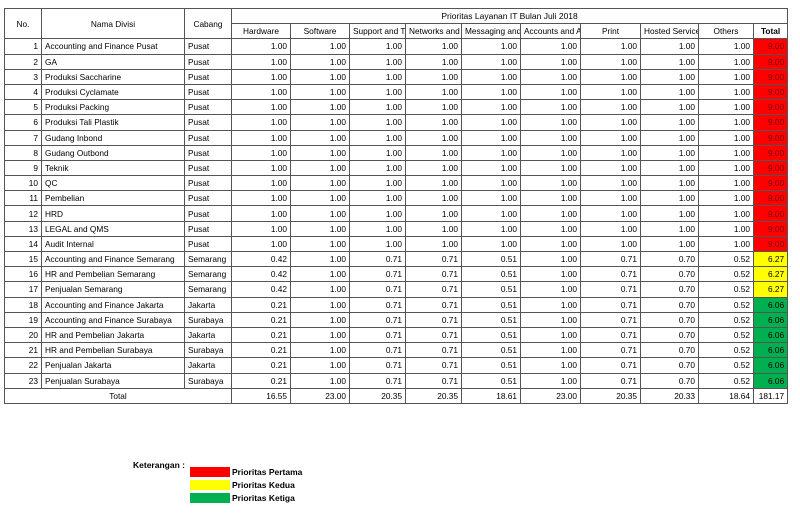 Image resolution: width=800 pixels, height=514 pixels. I want to click on branch-name: Pusat, so click(208, 92).